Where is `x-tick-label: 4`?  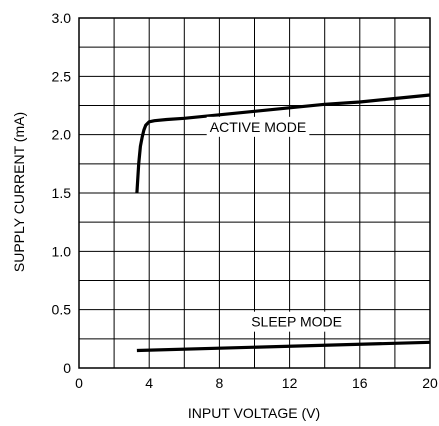
x-tick-label: 4 is located at coordinates (149, 383).